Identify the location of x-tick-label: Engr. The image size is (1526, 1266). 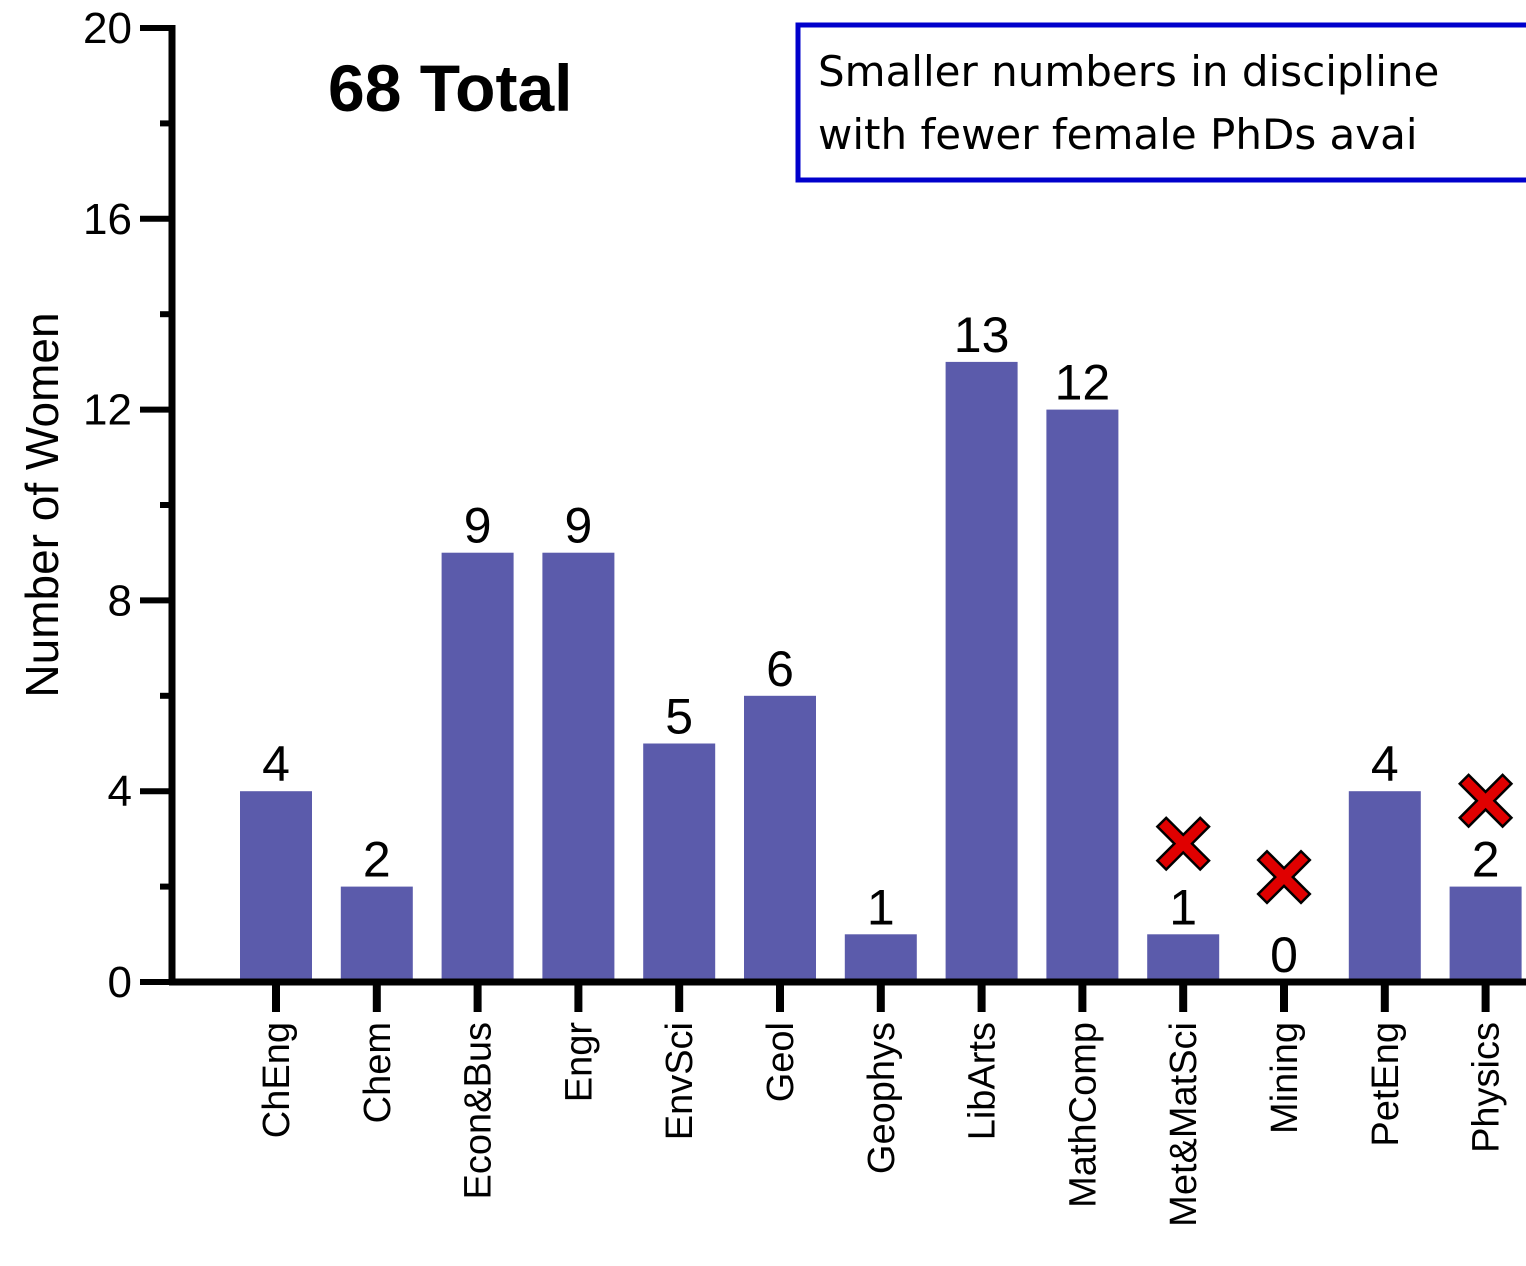
(579, 1062).